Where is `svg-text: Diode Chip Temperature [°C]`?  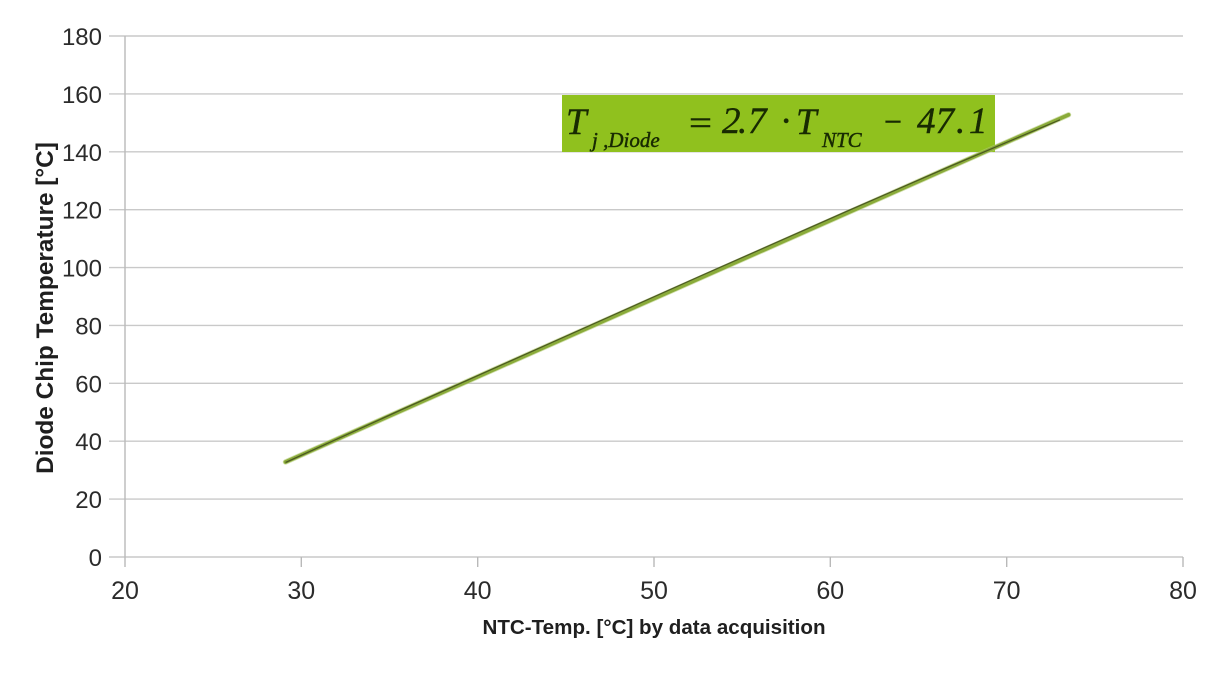 svg-text: Diode Chip Temperature [°C] is located at coordinates (45, 308).